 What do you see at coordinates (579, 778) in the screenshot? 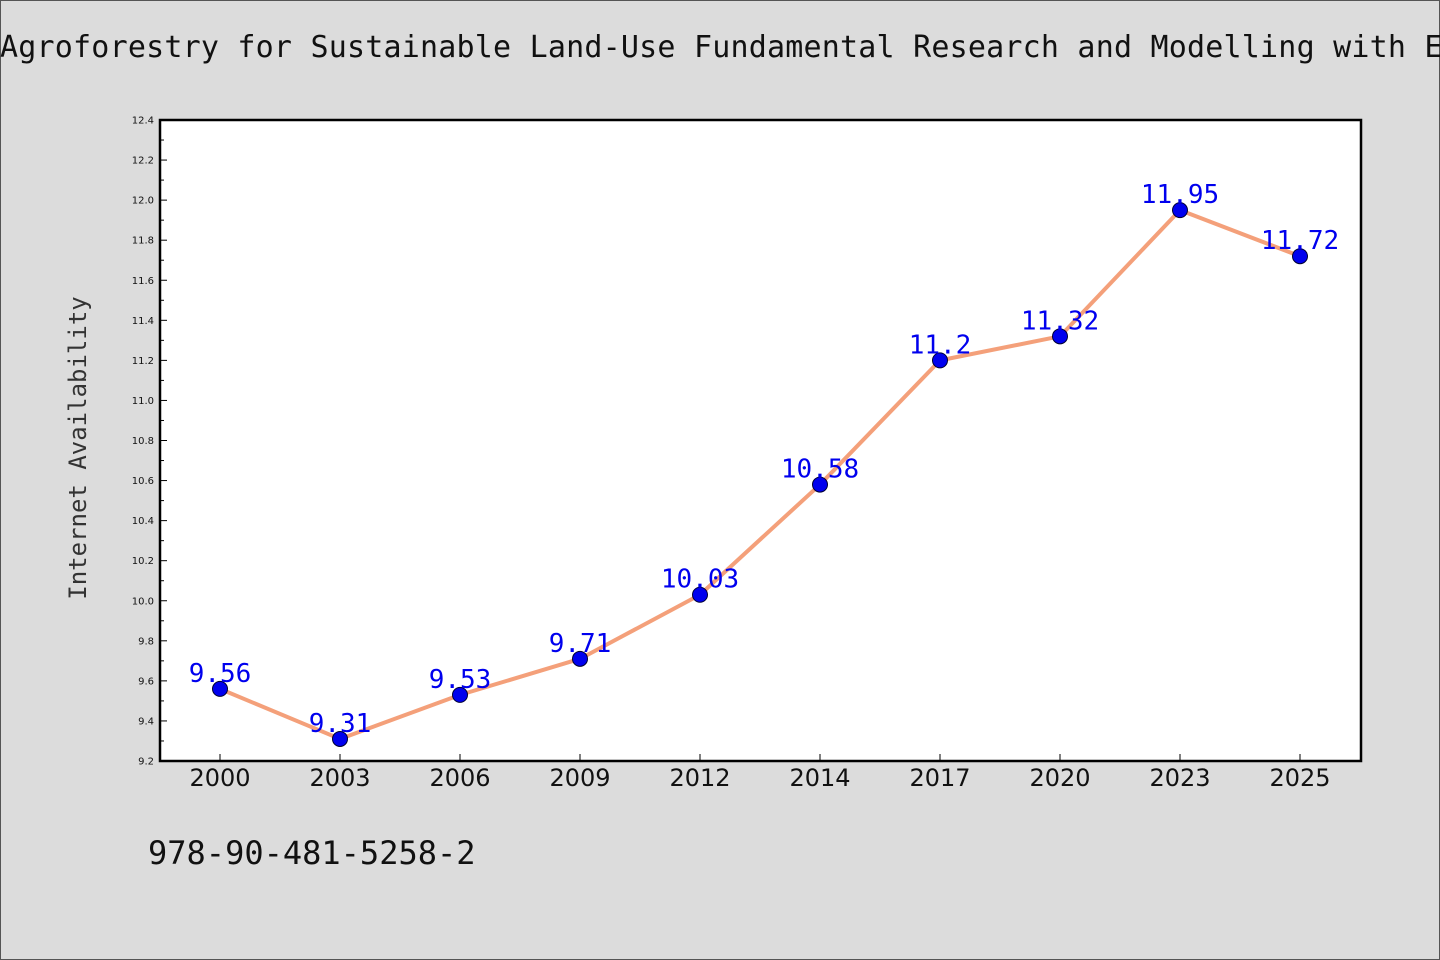
I see `x-tick-label: 2009` at bounding box center [579, 778].